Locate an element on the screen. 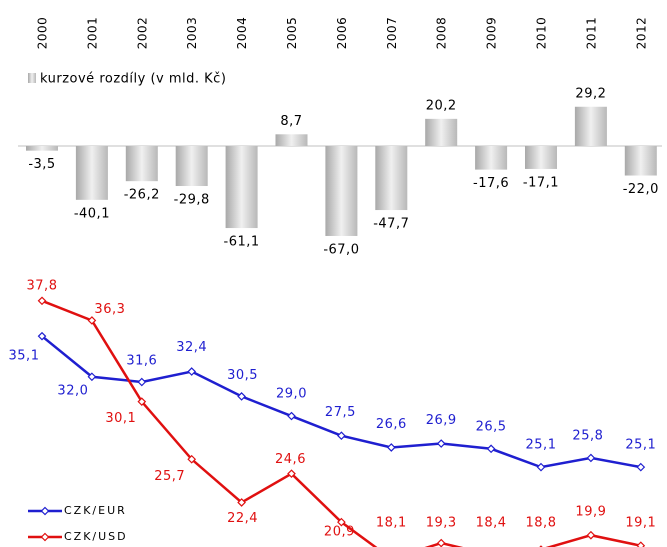 The width and height of the screenshot is (667, 547). data-label: 27,5 is located at coordinates (340, 412).